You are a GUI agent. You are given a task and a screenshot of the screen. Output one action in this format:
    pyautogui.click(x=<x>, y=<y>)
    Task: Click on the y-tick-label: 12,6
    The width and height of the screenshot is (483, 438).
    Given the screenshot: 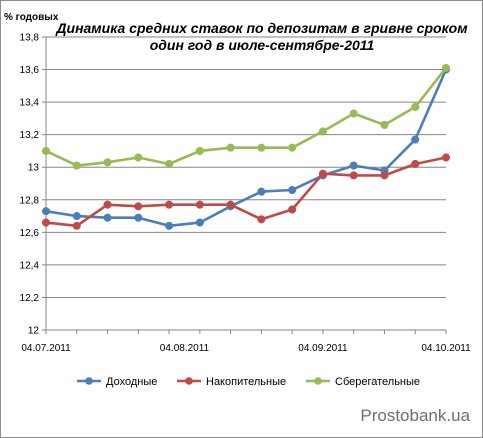 What is the action you would take?
    pyautogui.click(x=30, y=233)
    